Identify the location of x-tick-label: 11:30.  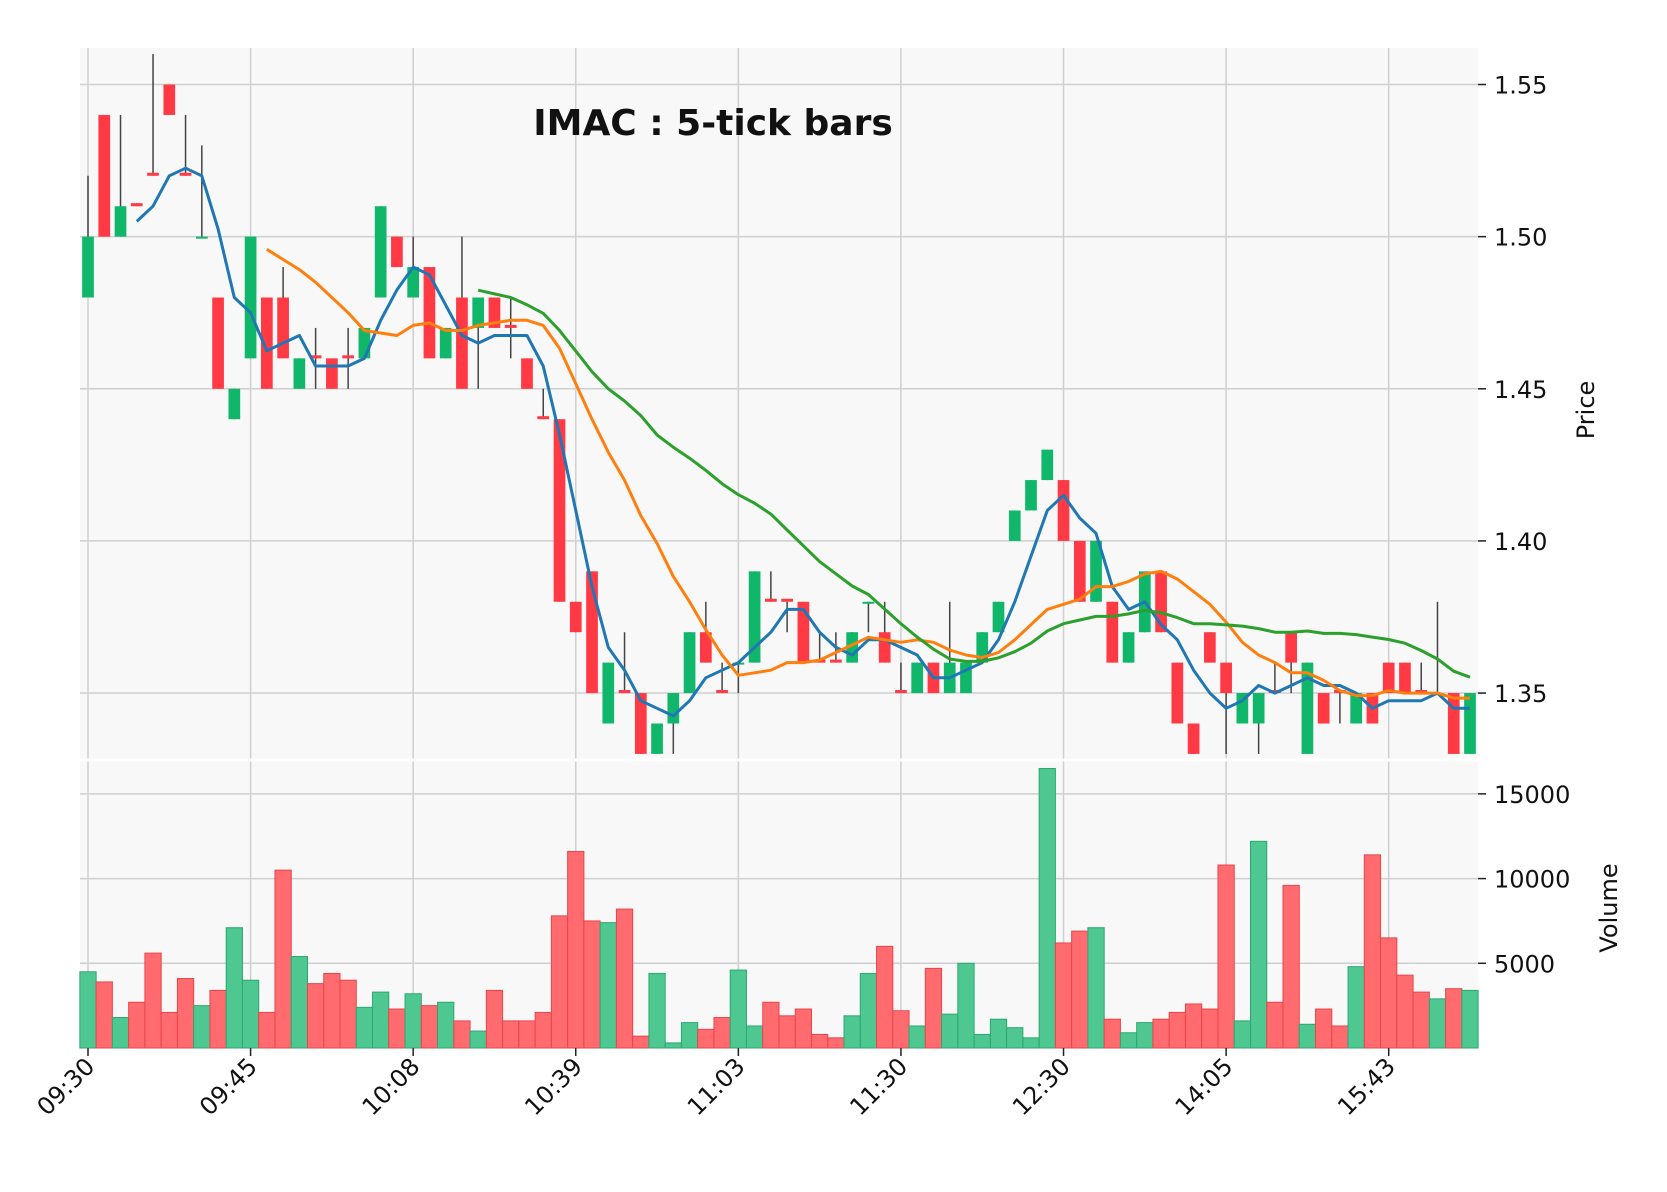
(878, 1086).